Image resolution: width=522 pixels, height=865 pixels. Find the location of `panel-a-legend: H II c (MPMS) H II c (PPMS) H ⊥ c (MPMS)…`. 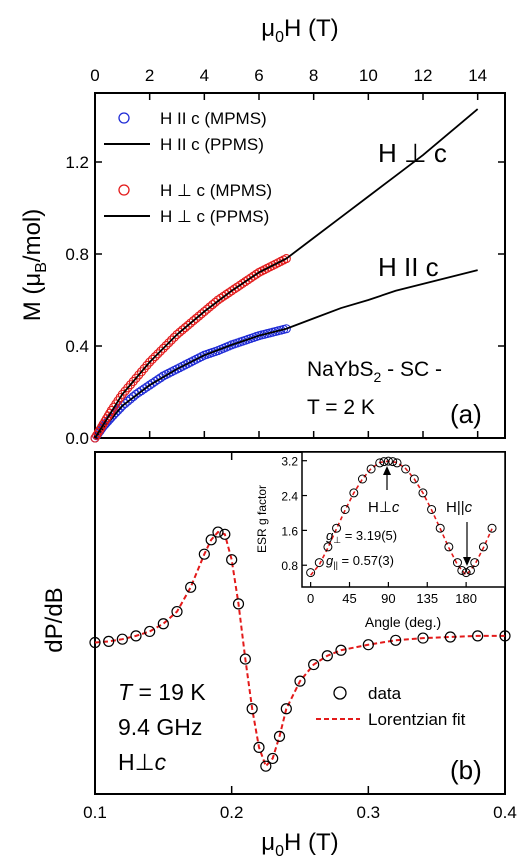

panel-a-legend: H II c (MPMS) H II c (PPMS) H ⊥ c (MPMS)… is located at coordinates (188, 167).